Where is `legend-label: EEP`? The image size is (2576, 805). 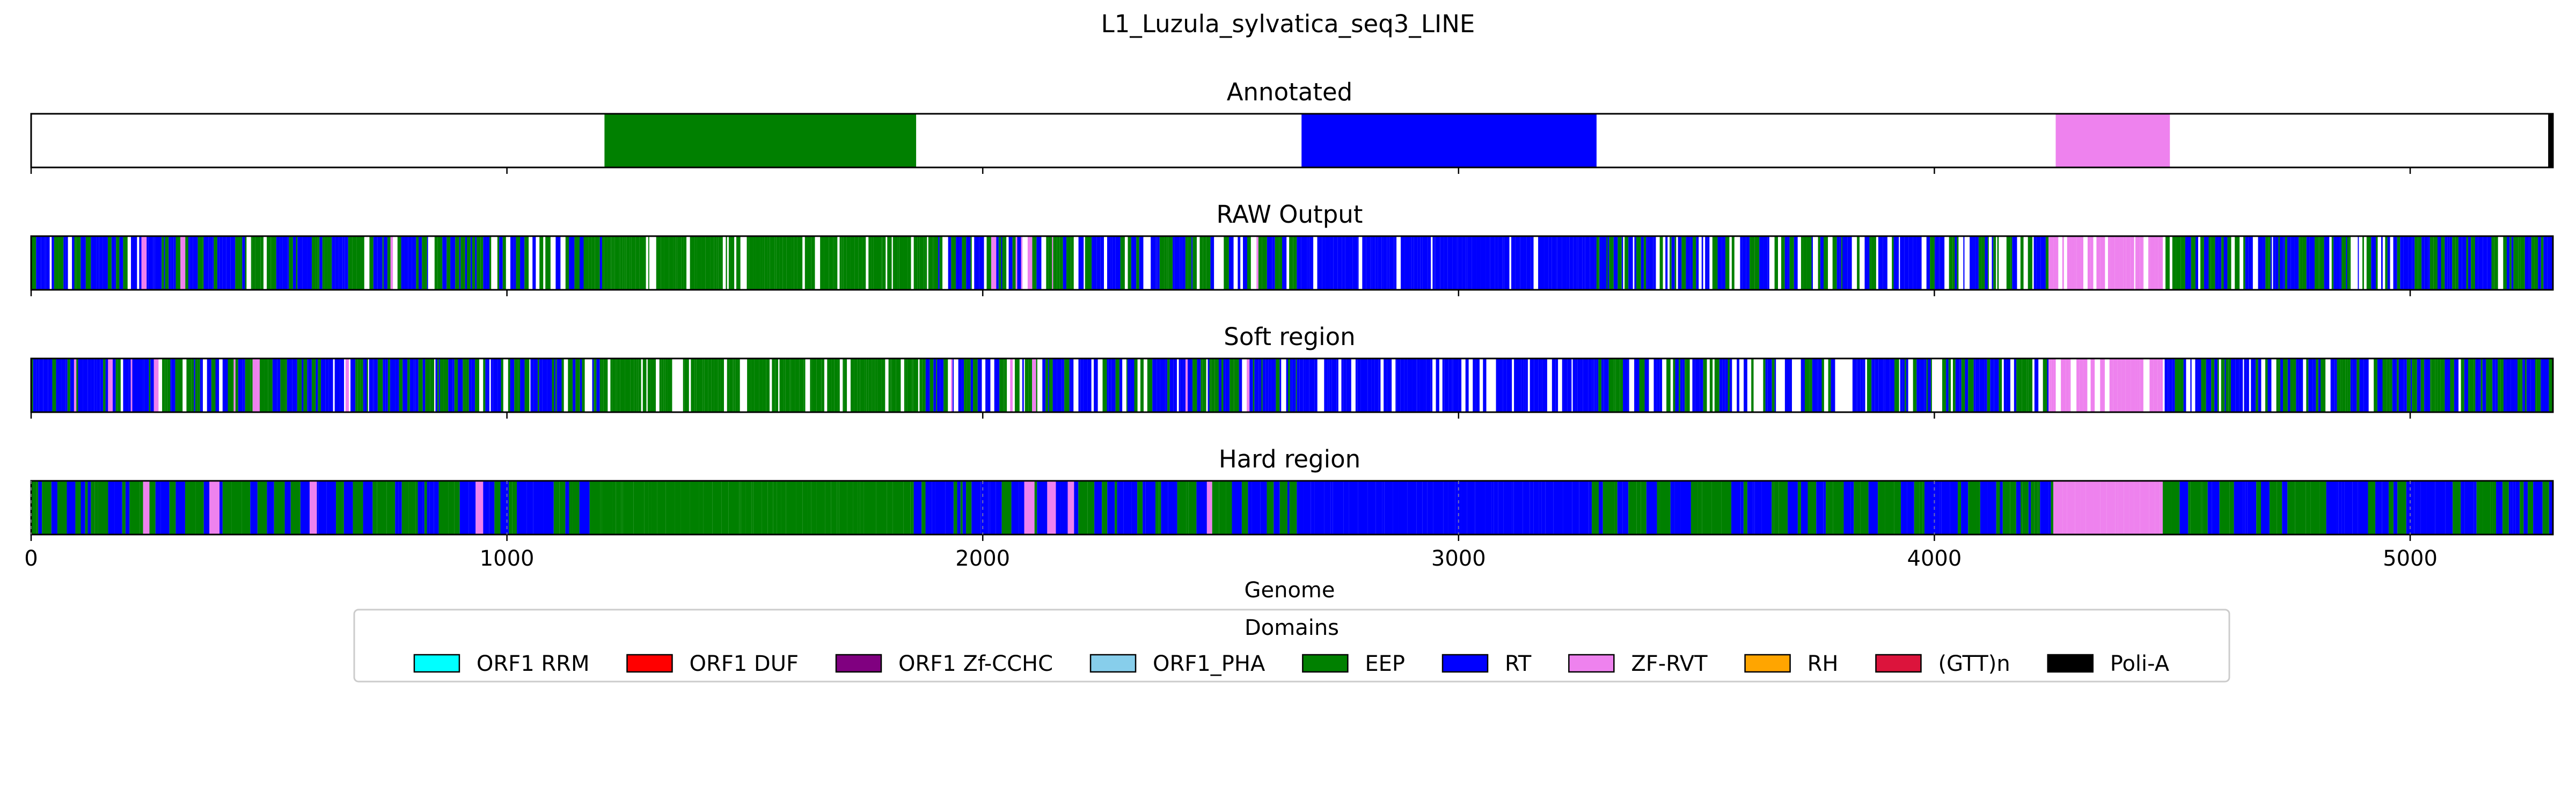 legend-label: EEP is located at coordinates (1385, 664).